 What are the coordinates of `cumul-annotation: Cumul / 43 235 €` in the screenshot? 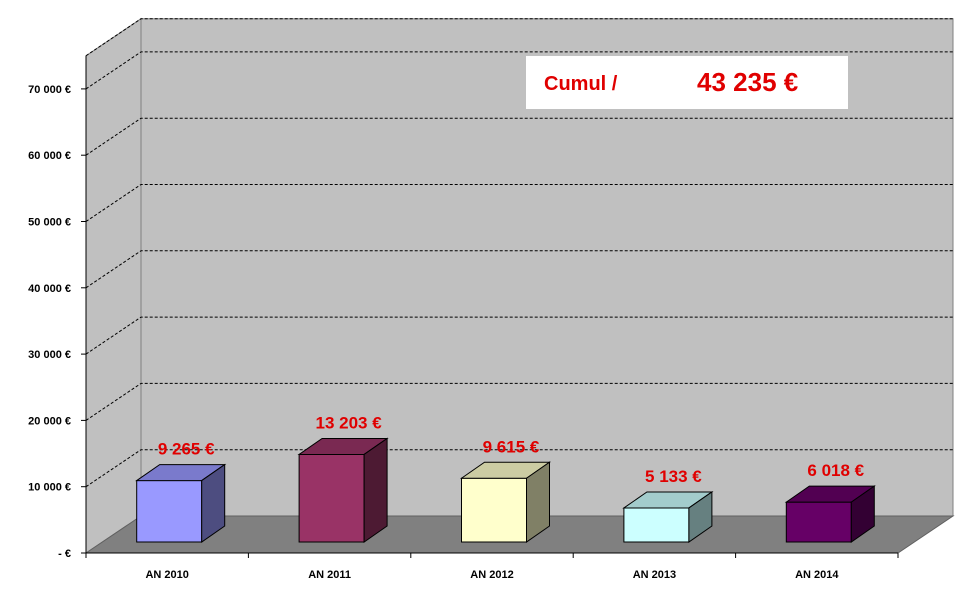 It's located at (687, 82).